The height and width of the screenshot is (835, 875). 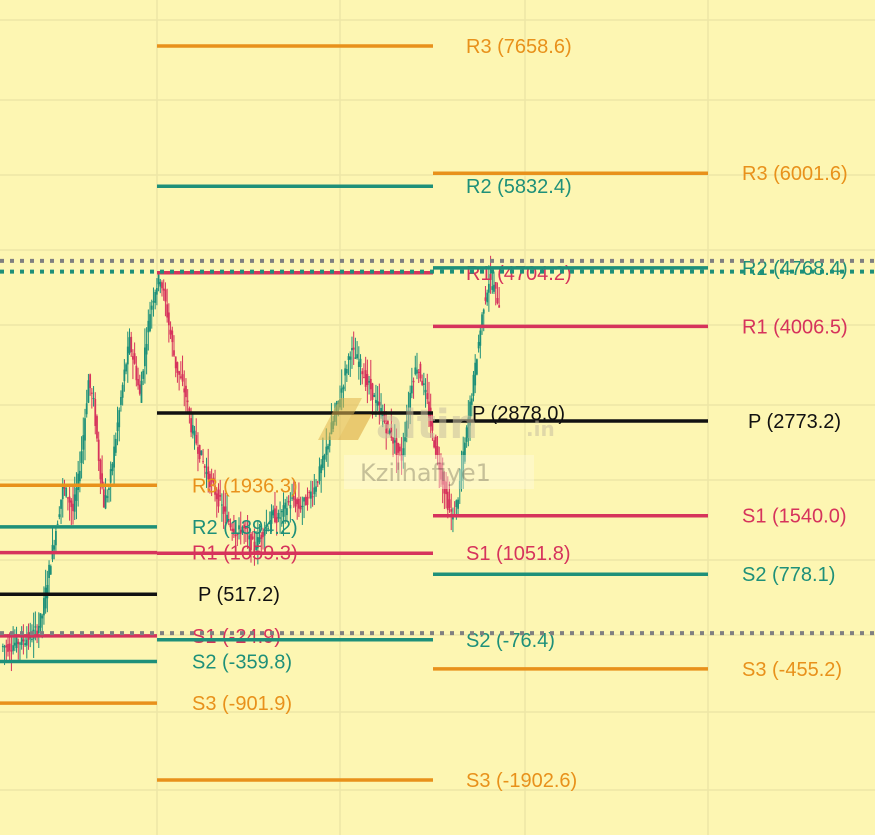 What do you see at coordinates (540, 429) in the screenshot?
I see `watermark-suffix: .in` at bounding box center [540, 429].